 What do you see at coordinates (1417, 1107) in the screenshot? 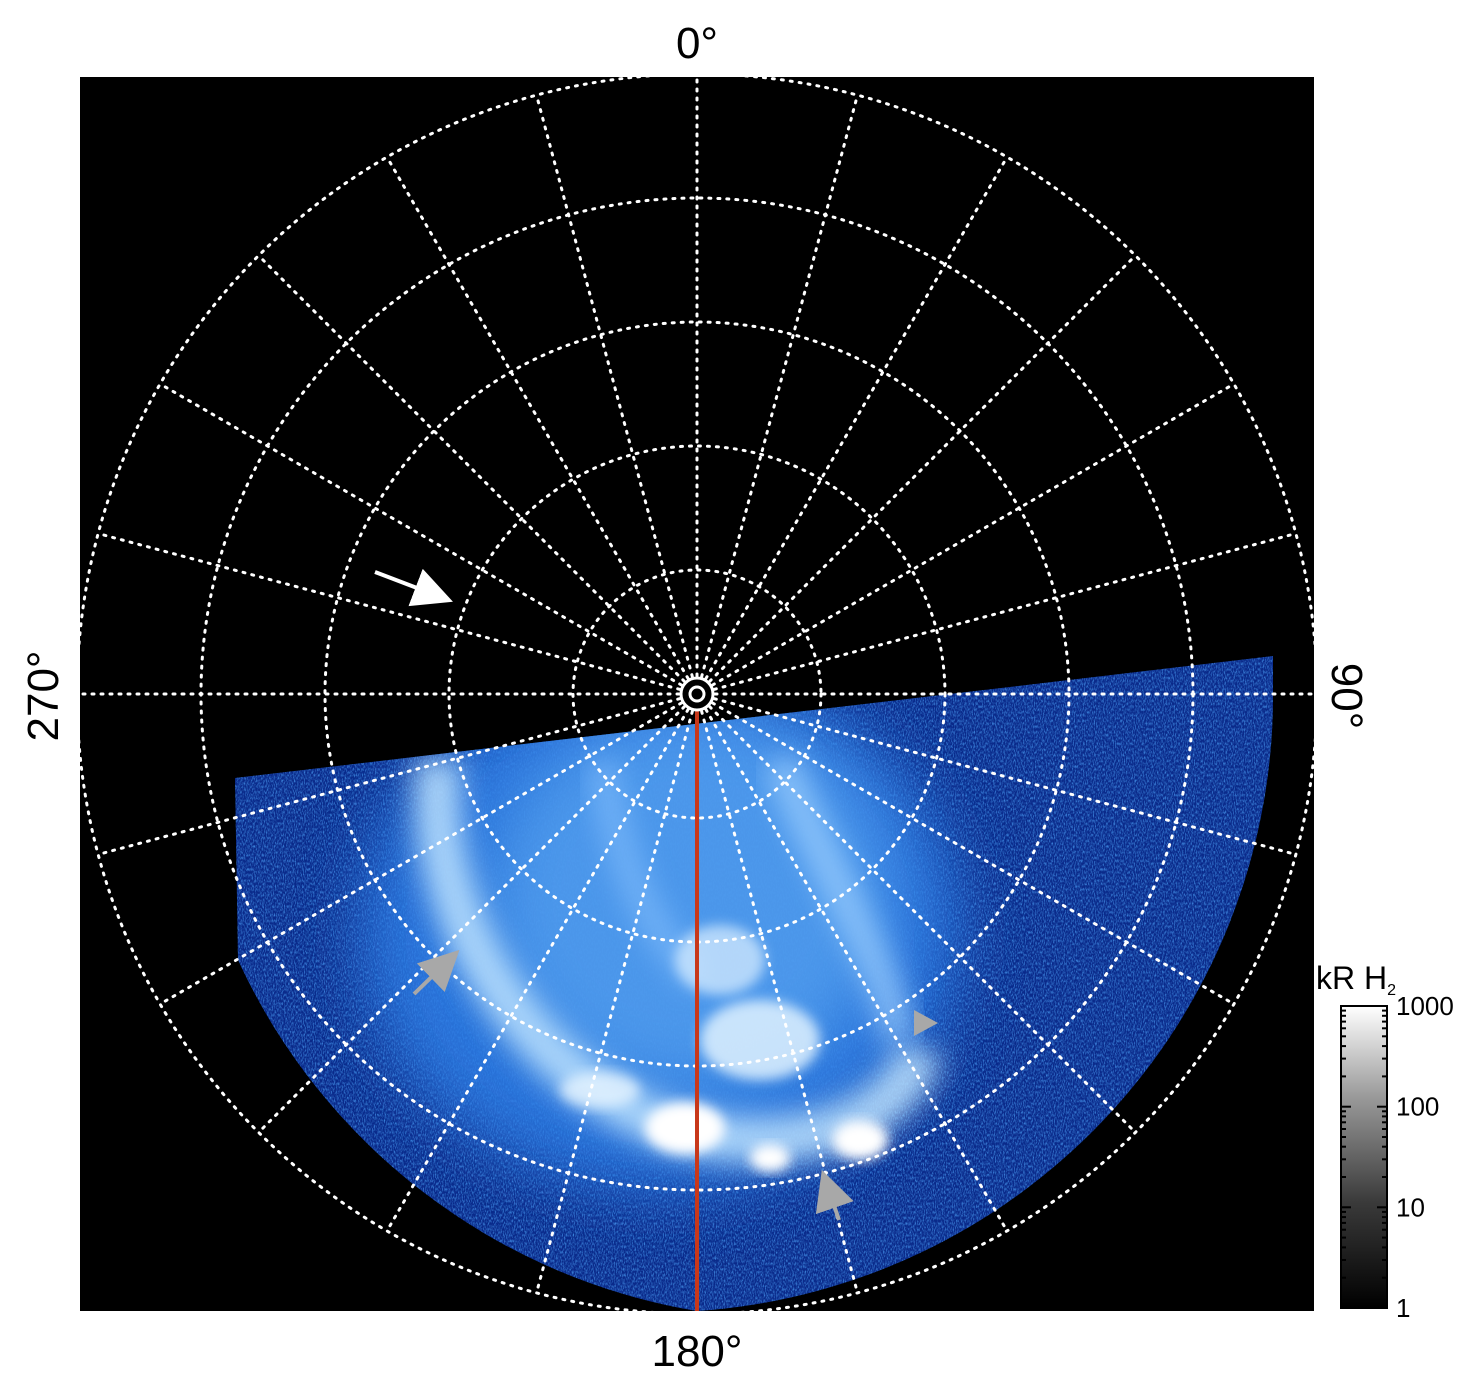
I see `colorbar-tick-label: 100` at bounding box center [1417, 1107].